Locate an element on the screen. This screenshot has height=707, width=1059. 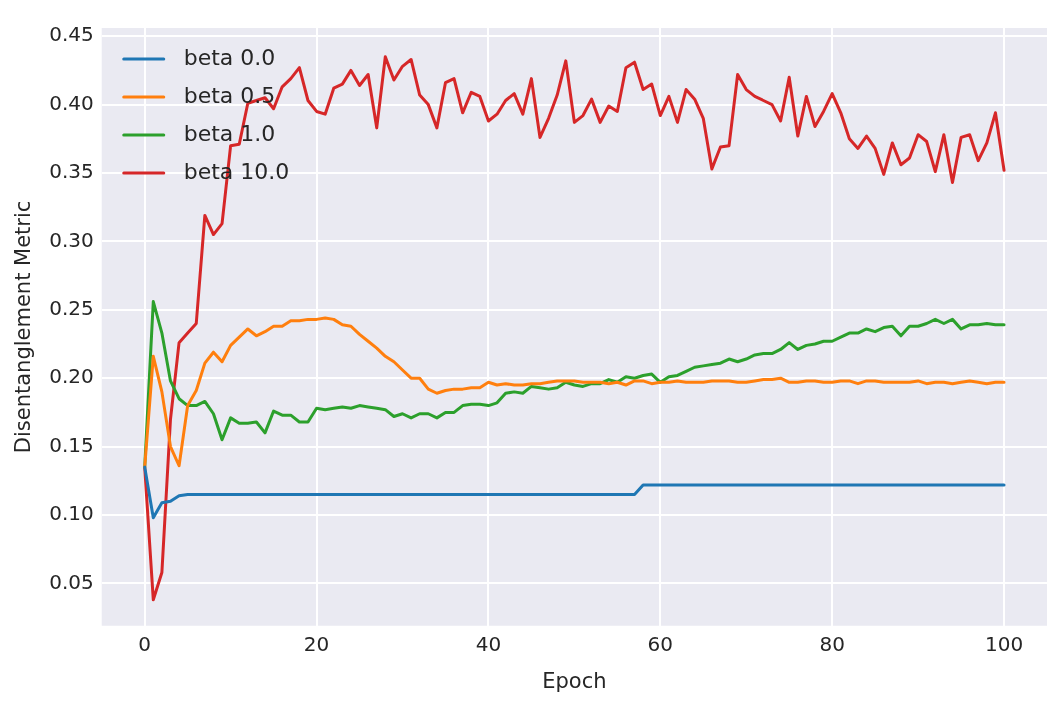
y-tick-label: 0.10 is located at coordinates (71, 513).